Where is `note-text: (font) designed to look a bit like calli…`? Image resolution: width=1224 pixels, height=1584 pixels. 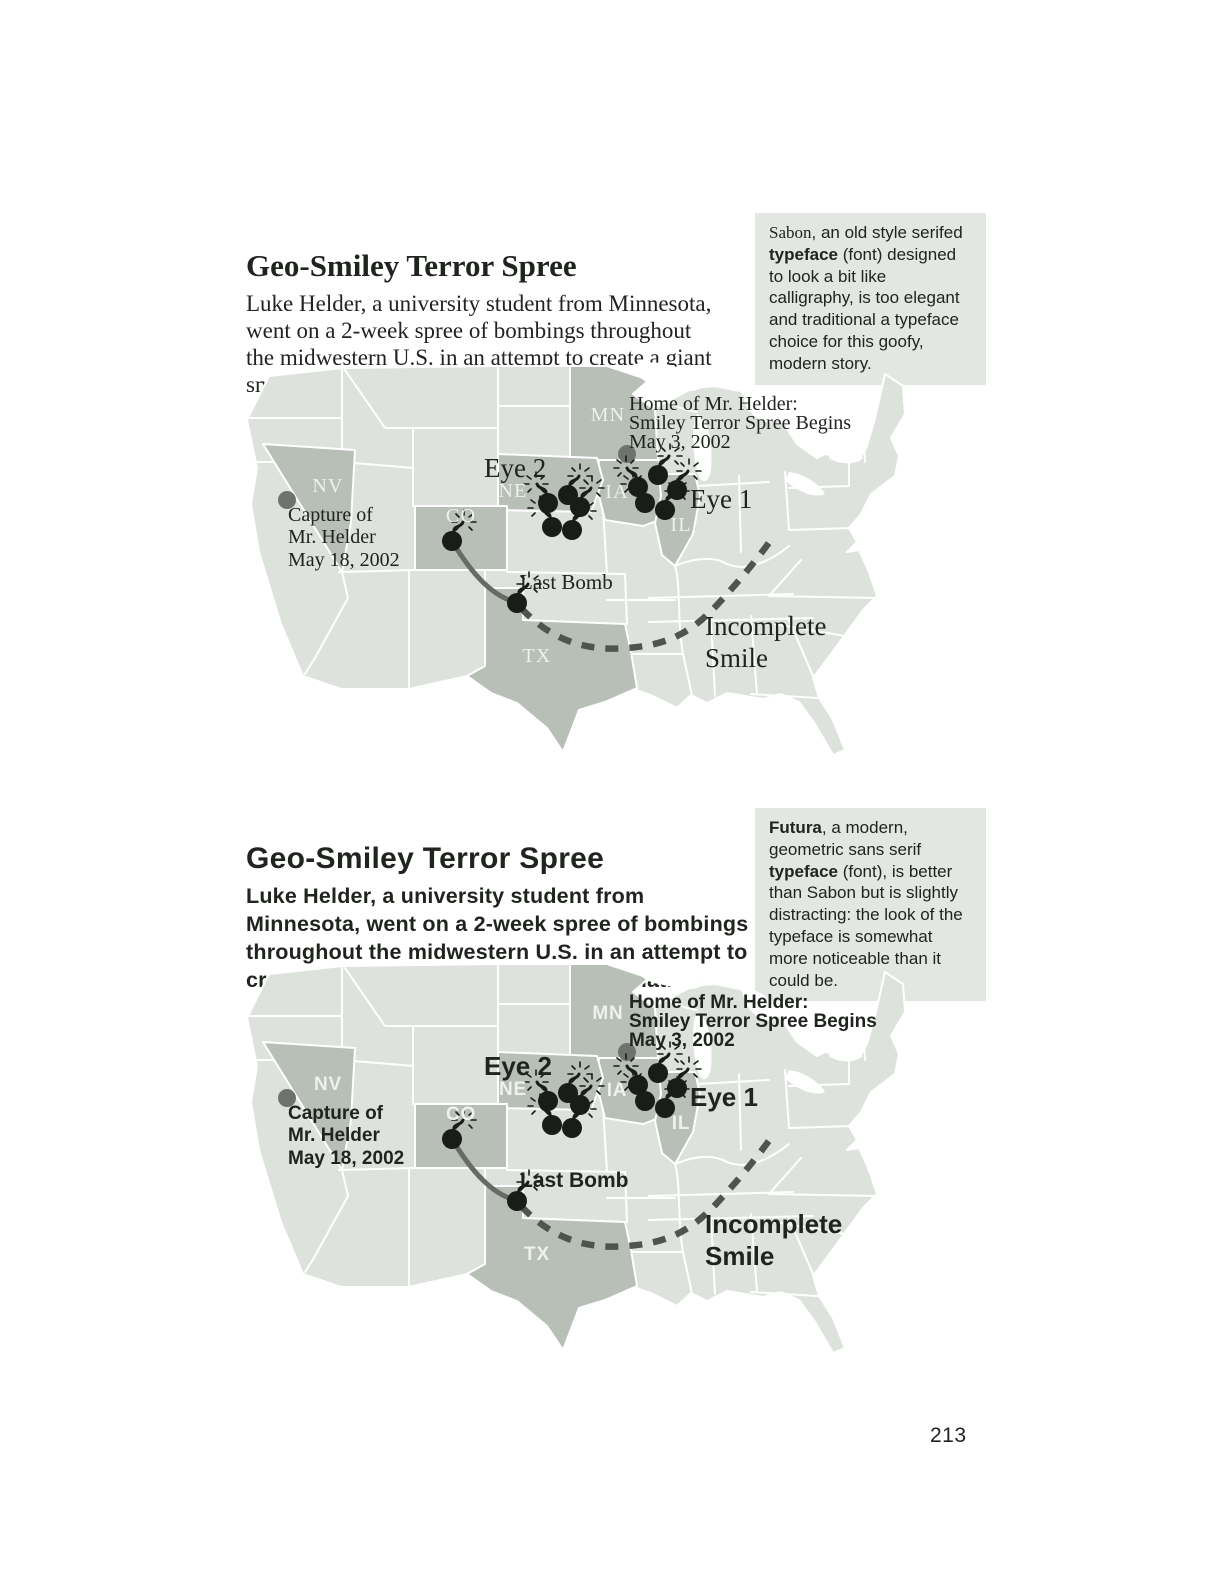
note-text: (font) designed to look a bit like calli… is located at coordinates (864, 308).